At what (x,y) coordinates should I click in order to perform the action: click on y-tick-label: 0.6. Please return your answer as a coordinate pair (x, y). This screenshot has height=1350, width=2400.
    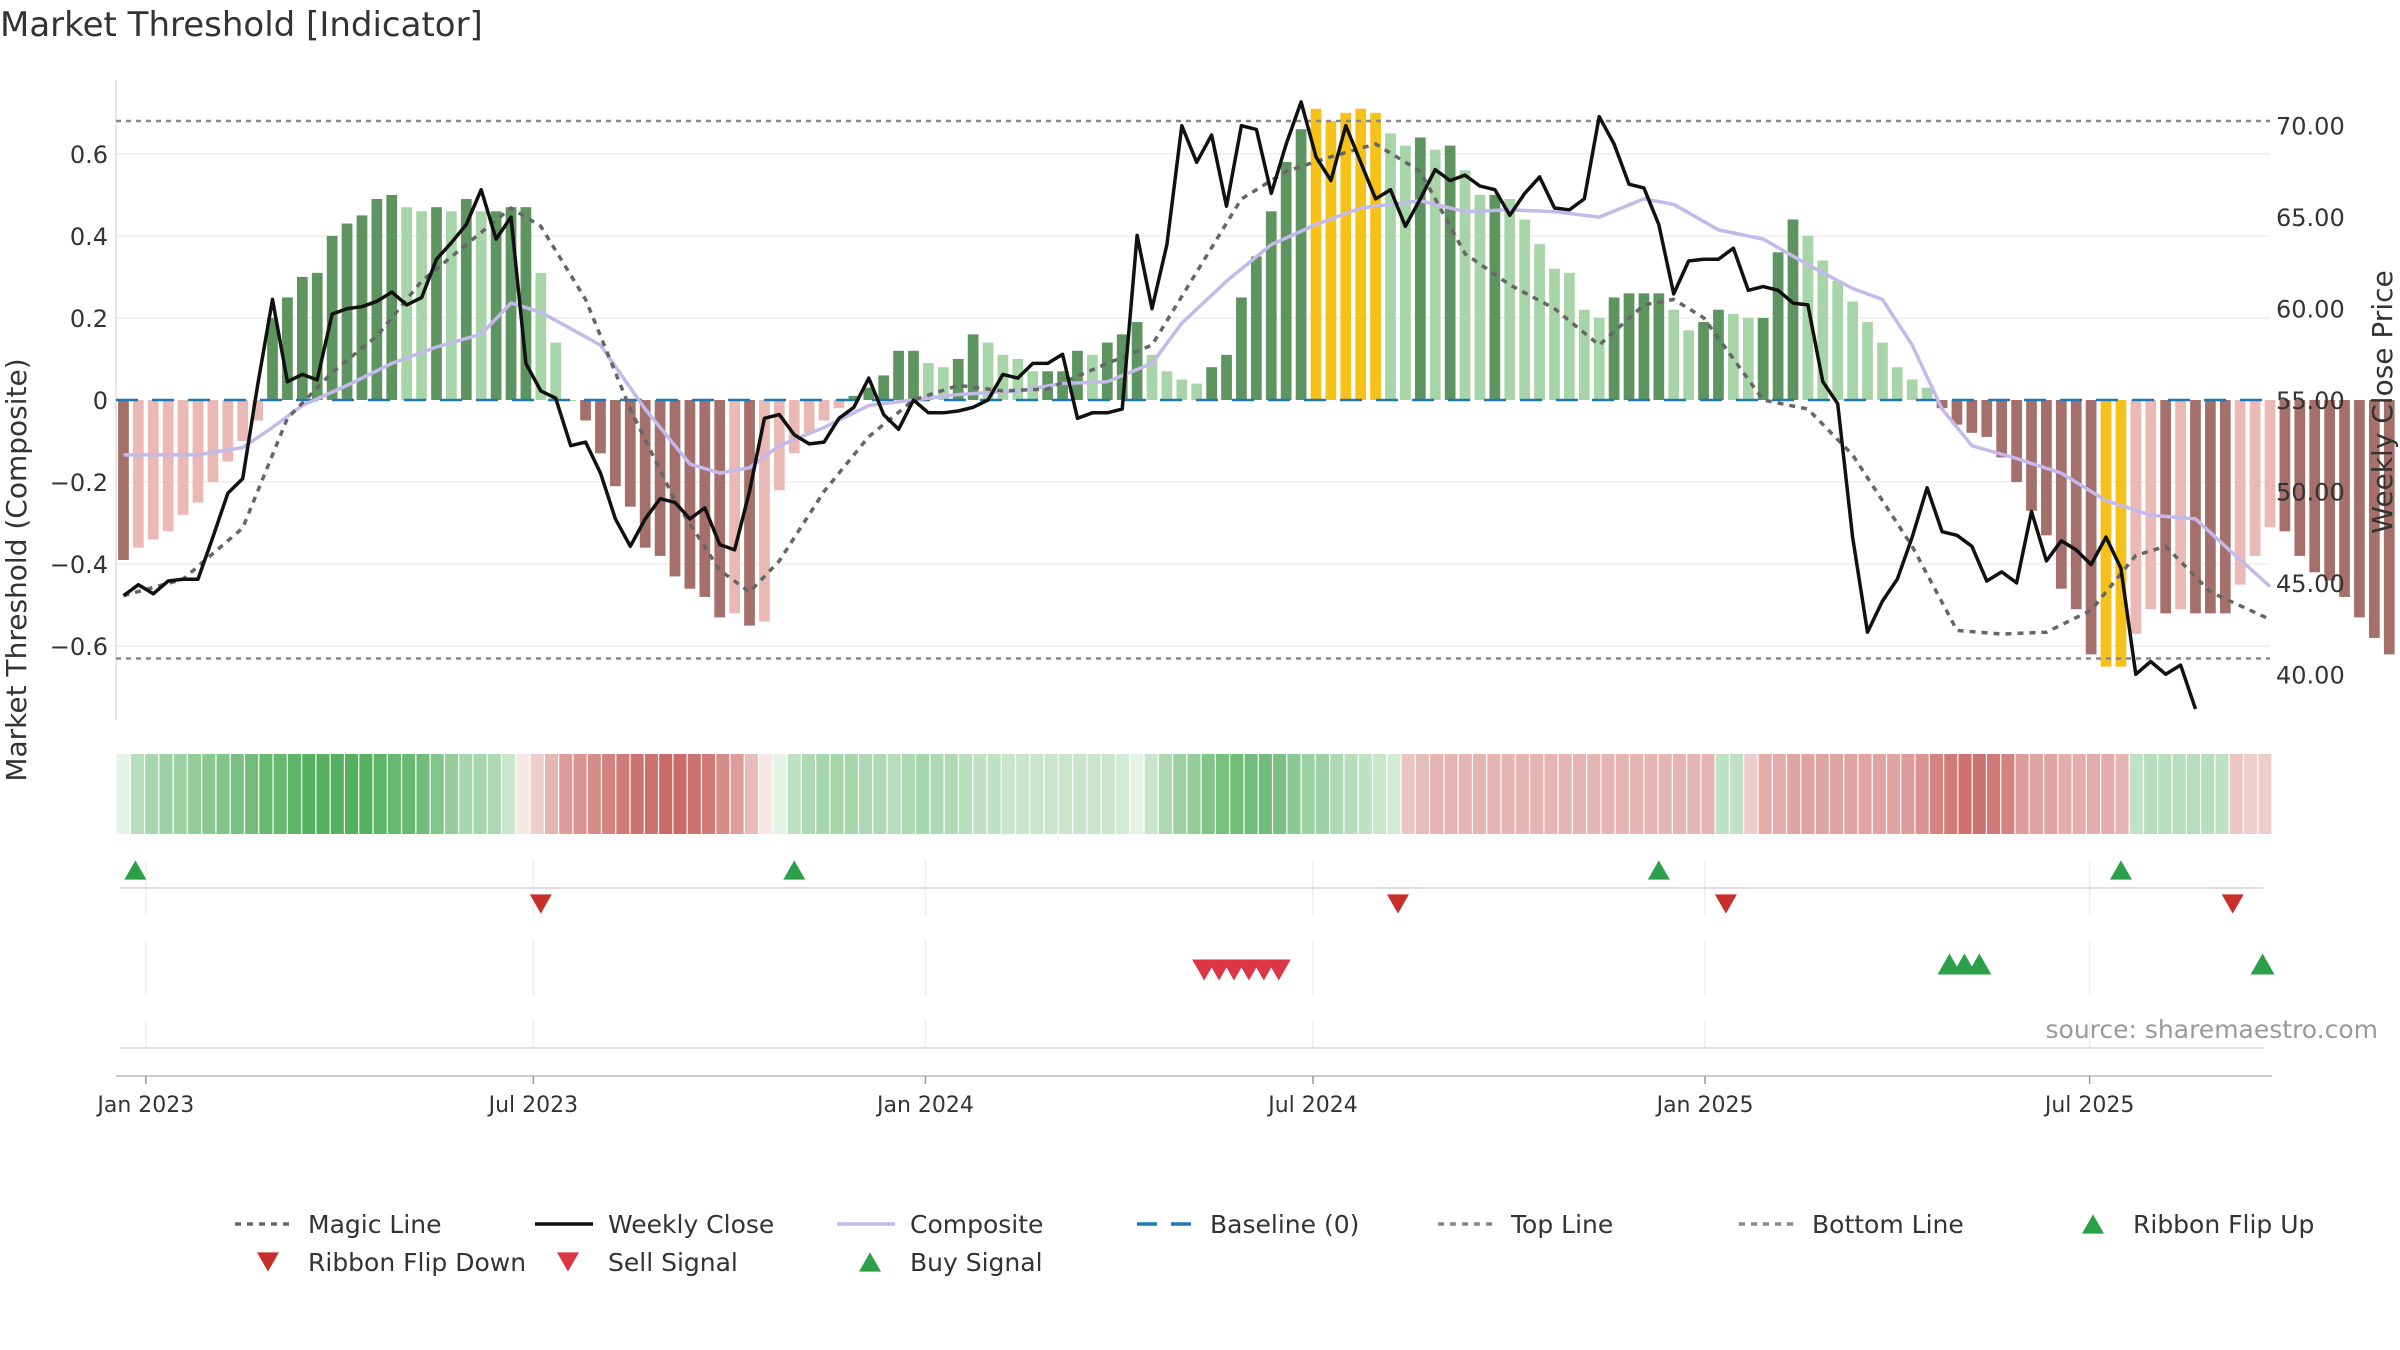
    Looking at the image, I should click on (89, 155).